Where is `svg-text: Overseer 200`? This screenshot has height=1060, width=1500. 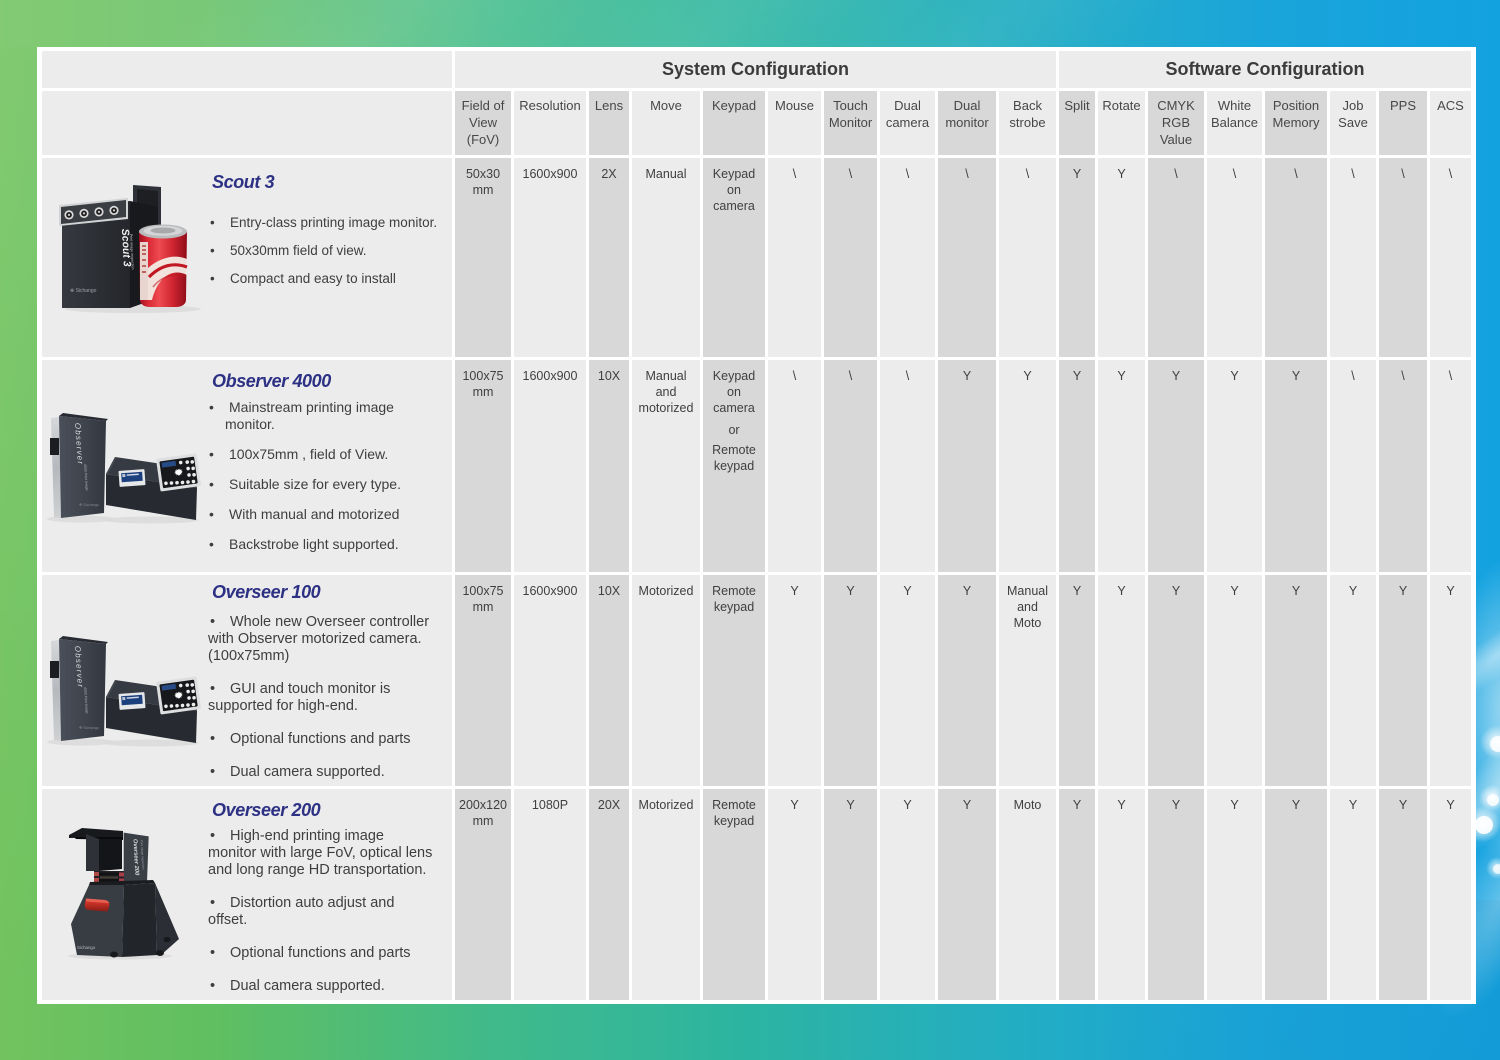
svg-text: Overseer 200 is located at coordinates (136, 857).